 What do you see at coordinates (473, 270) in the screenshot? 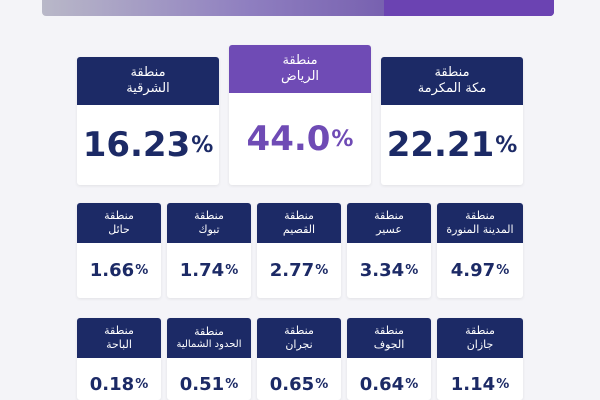
I see `percentage-value: 4.97` at bounding box center [473, 270].